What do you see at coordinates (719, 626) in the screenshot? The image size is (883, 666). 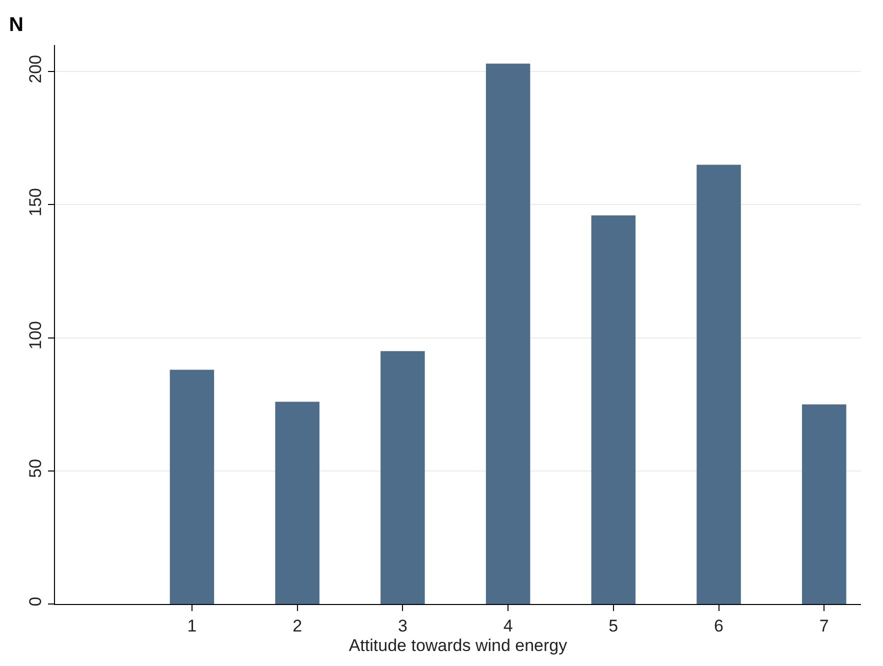 I see `x-tick-label: 6` at bounding box center [719, 626].